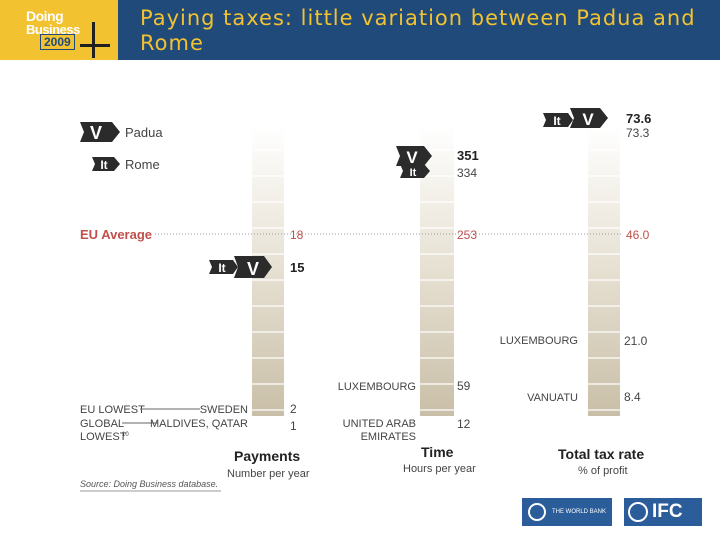 The width and height of the screenshot is (720, 540). Describe the element at coordinates (579, 512) in the screenshot. I see `world-bank-label: THE WORLD BANK` at that location.